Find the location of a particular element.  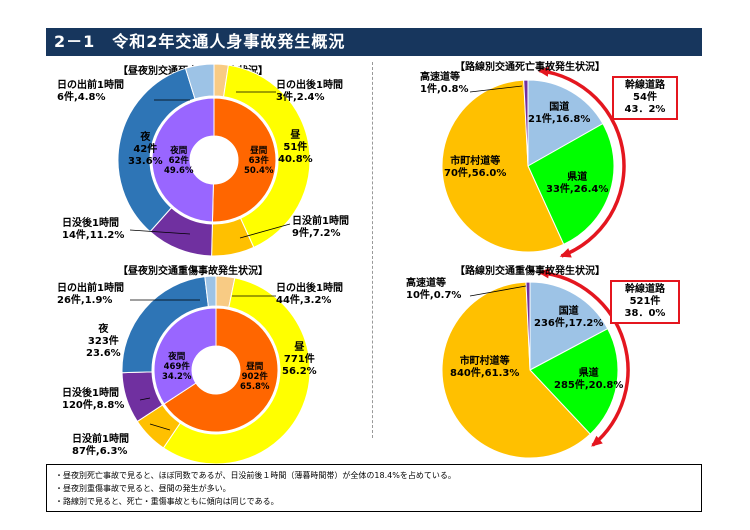

note-line: ・路線別で見ると、死亡・重傷事故ともに傾向は同じである。 is located at coordinates (167, 501).